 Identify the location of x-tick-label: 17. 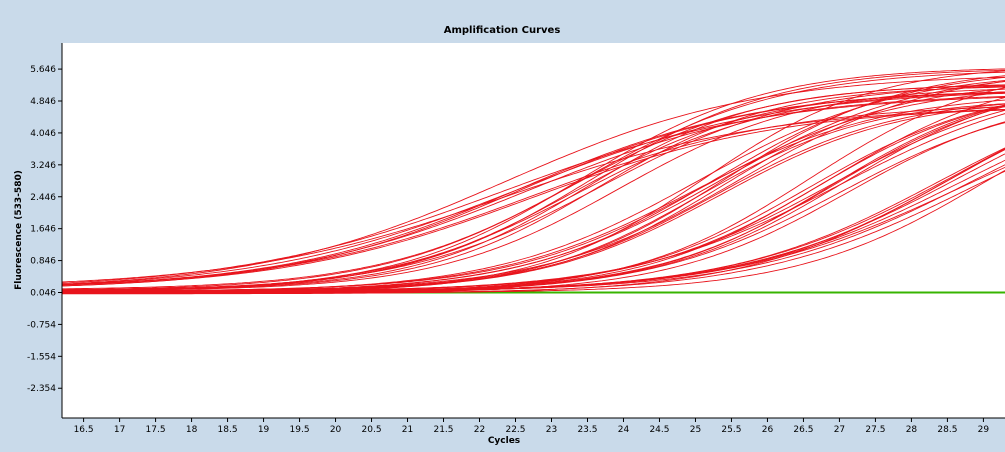
(119, 430).